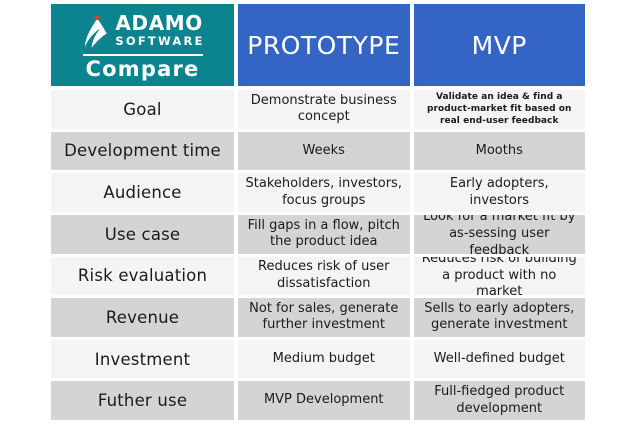 The width and height of the screenshot is (636, 424). I want to click on column-header-prototype-label: PROTOTYPE, so click(324, 45).